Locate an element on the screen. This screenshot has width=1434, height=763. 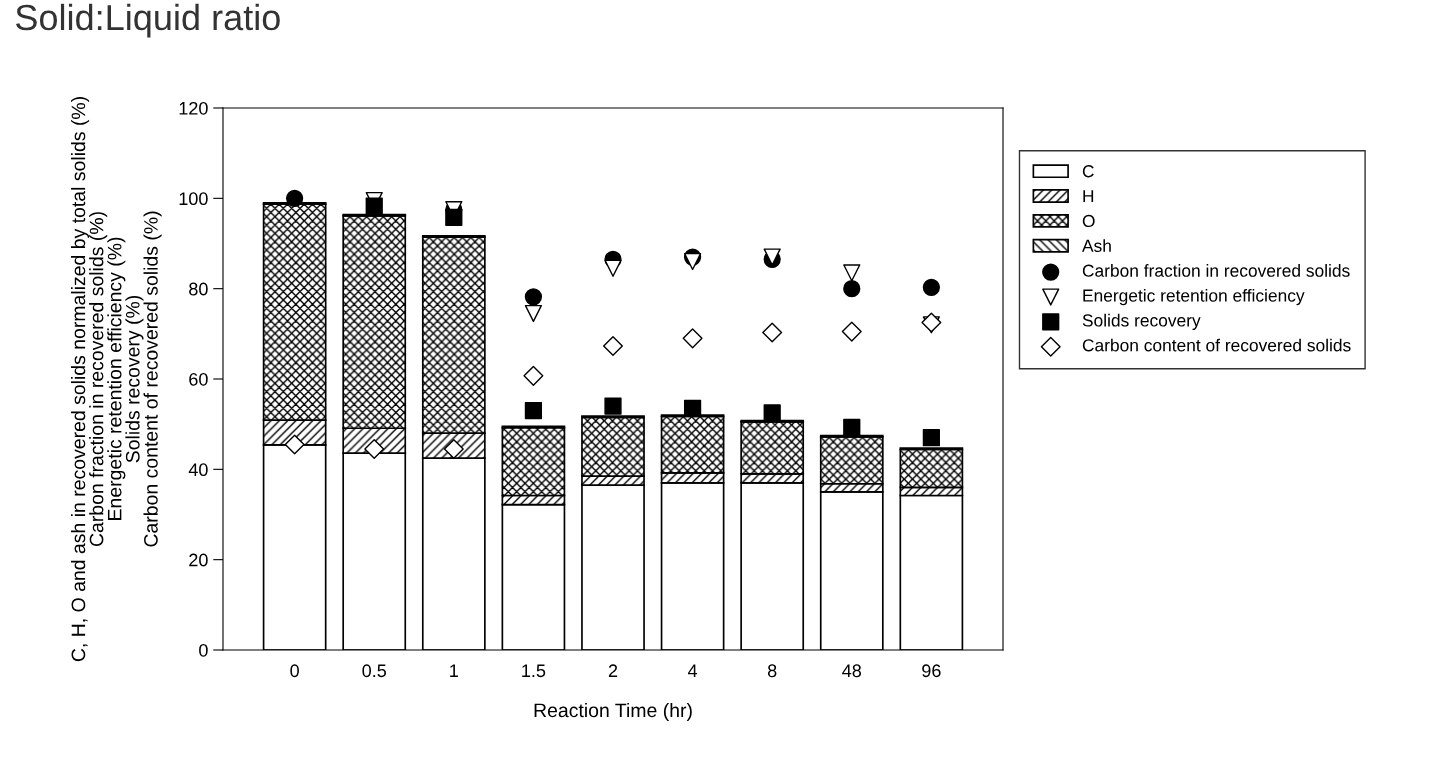
x-tick-label: 8 is located at coordinates (772, 671).